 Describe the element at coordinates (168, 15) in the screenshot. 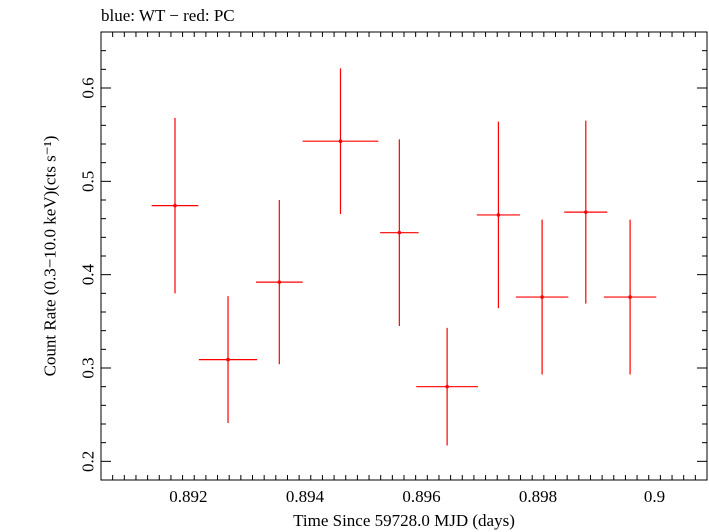

I see `chart-title: blue: WT − red: PC` at that location.